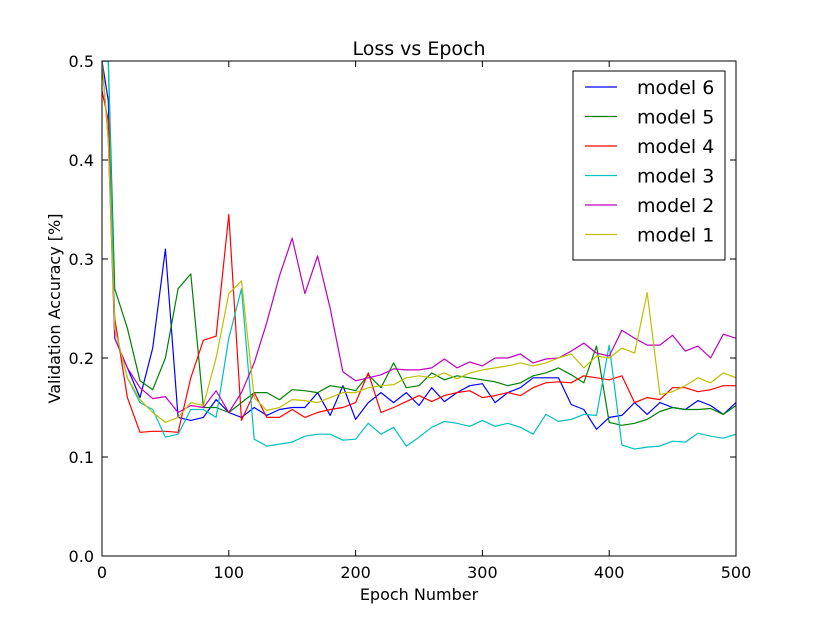 The width and height of the screenshot is (817, 617). What do you see at coordinates (229, 572) in the screenshot?
I see `x-tick-label: 100` at bounding box center [229, 572].